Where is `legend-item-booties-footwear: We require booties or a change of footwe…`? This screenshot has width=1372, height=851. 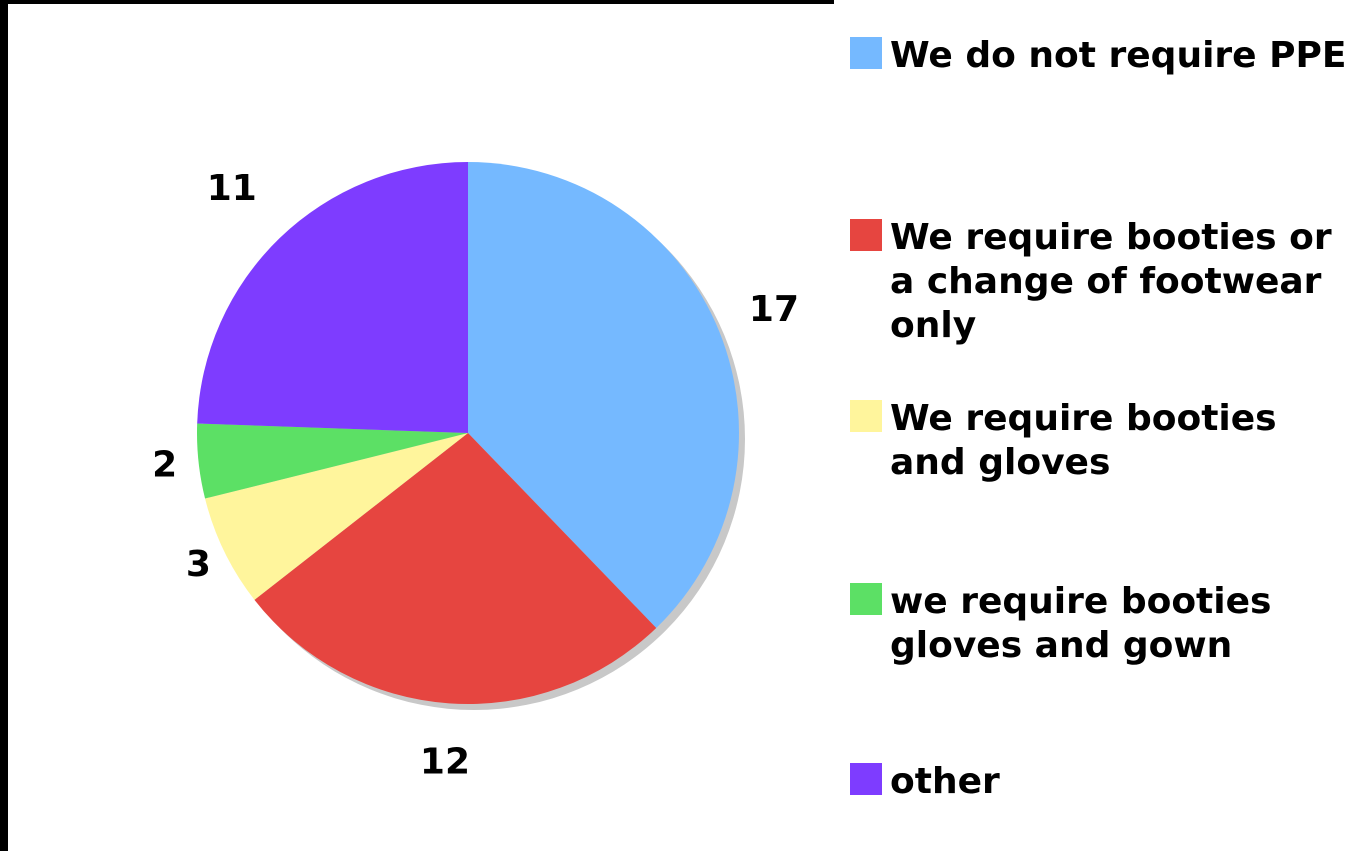 legend-item-booties-footwear: We require booties or a change of footwe… is located at coordinates (1110, 282).